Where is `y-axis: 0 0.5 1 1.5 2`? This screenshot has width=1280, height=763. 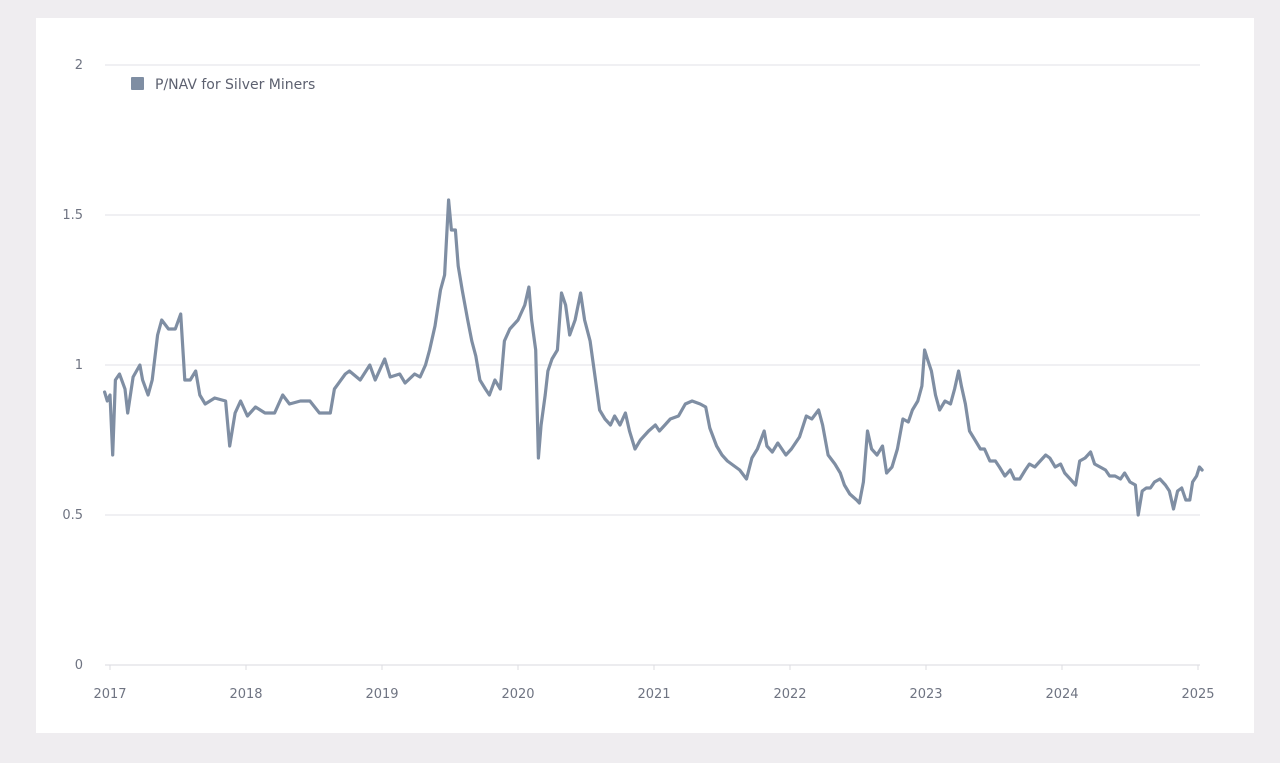
y-axis: 0 0.5 1 1.5 2 is located at coordinates (72, 365).